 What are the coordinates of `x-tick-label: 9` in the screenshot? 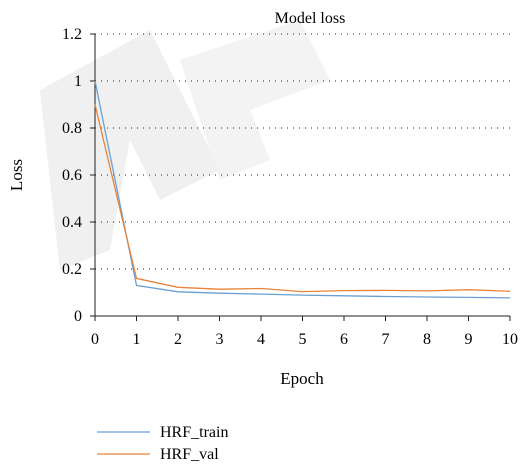 It's located at (469, 339).